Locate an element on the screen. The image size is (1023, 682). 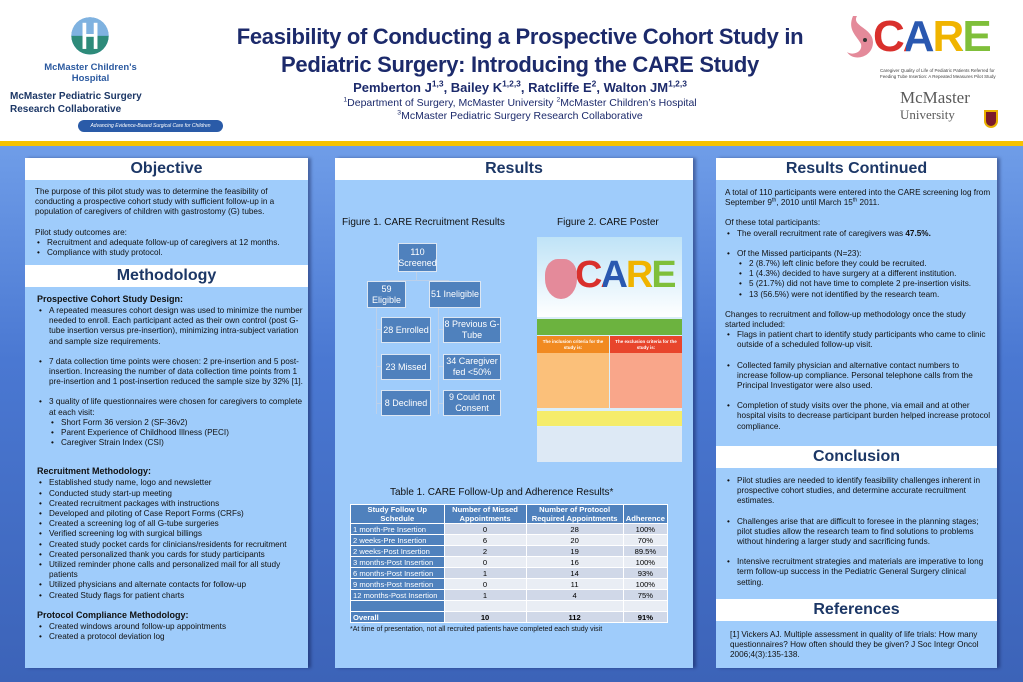
text-segment: , Ratcliffe E is located at coordinates (556, 87).